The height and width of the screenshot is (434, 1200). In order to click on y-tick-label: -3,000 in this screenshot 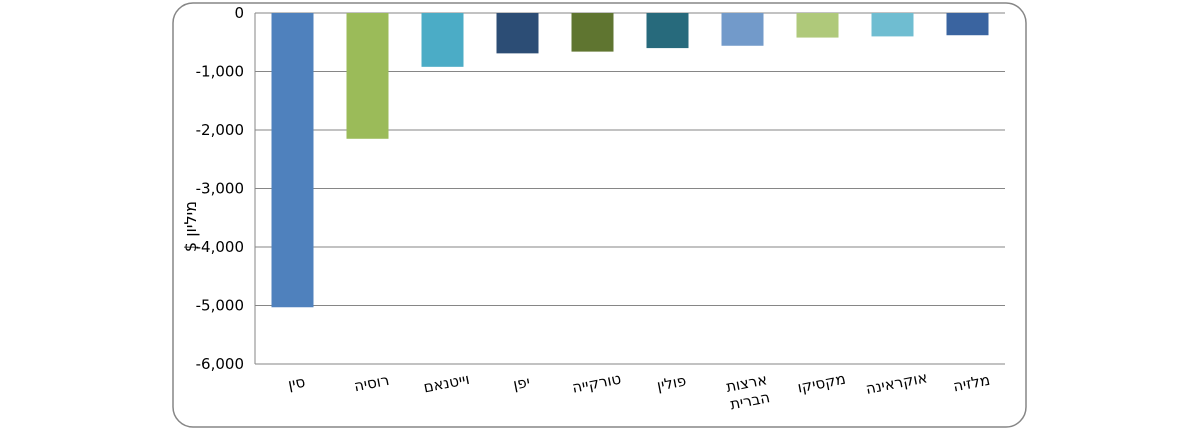, I will do `click(220, 189)`.